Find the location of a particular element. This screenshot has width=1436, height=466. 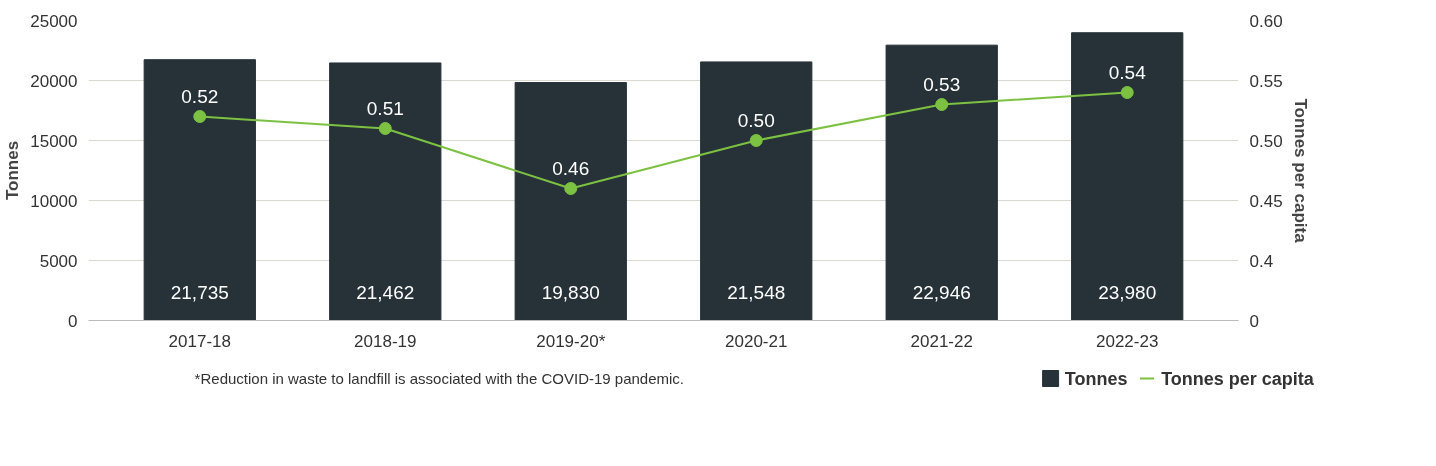

x-tick-label: 2022-23 is located at coordinates (1127, 341).